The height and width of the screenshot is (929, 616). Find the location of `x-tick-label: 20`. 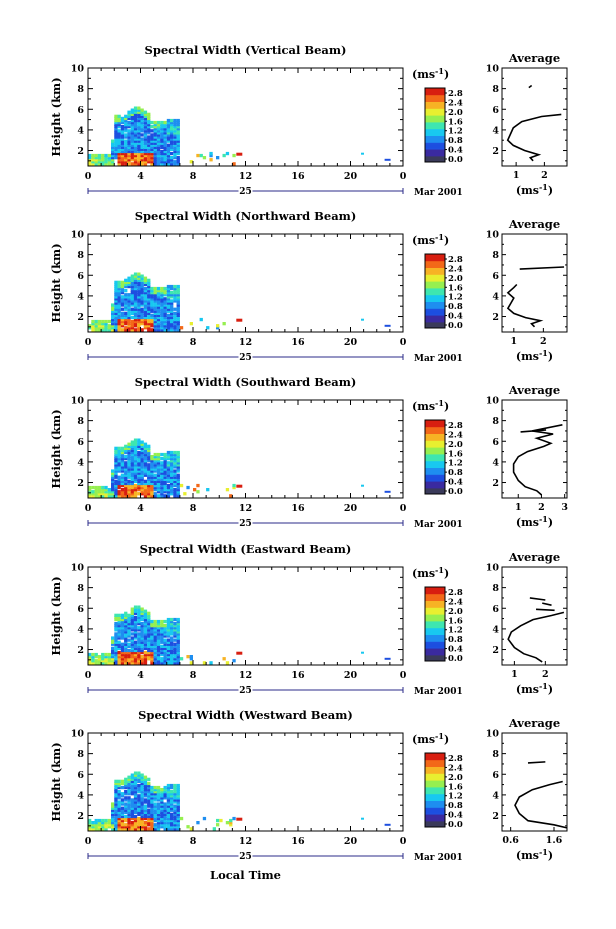

x-tick-label: 20 is located at coordinates (351, 176).